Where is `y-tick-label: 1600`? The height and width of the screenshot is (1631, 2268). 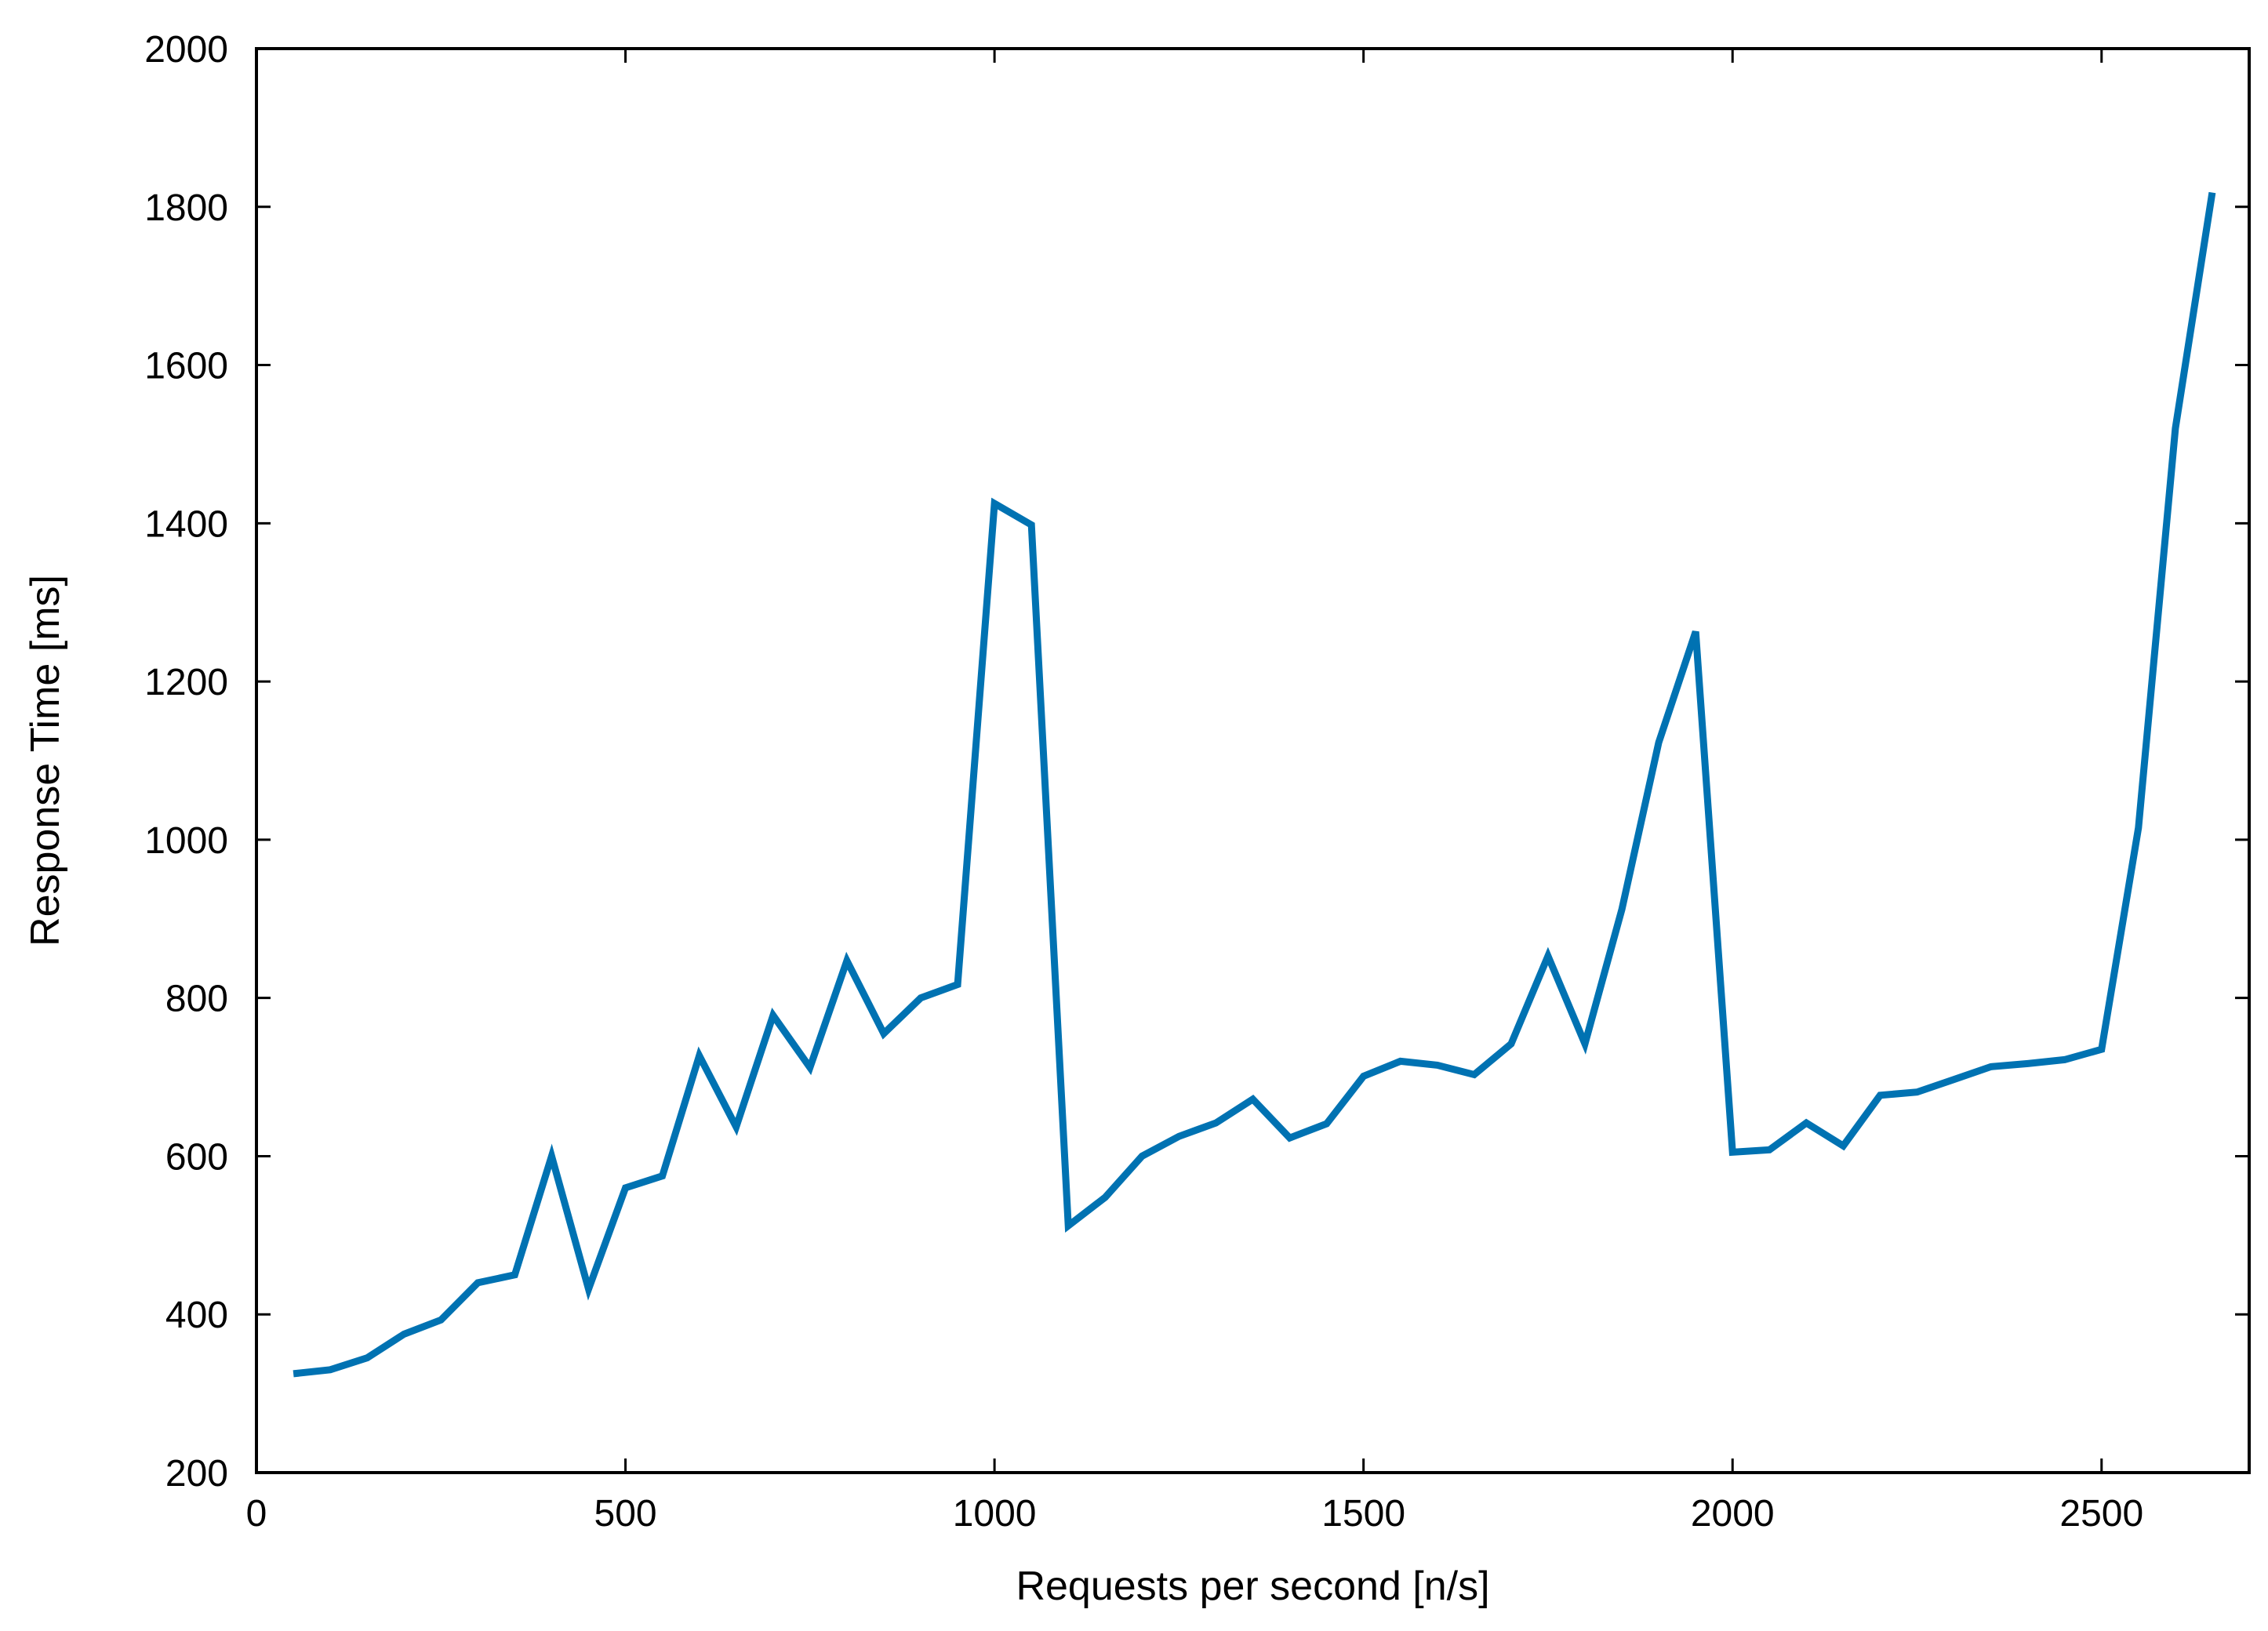
y-tick-label: 1600 is located at coordinates (186, 366).